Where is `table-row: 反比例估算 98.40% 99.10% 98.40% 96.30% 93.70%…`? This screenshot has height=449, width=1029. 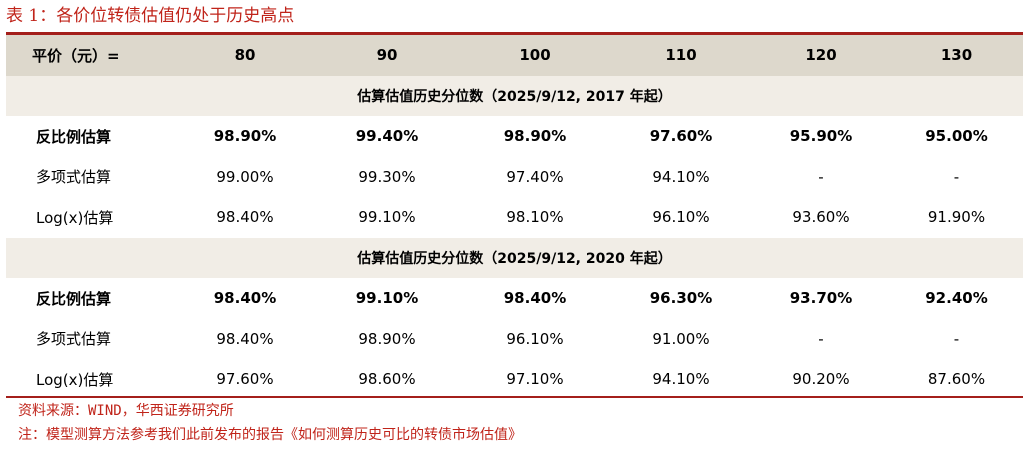
table-row: 反比例估算 98.40% 99.10% 98.40% 96.30% 93.70%… is located at coordinates (514, 298).